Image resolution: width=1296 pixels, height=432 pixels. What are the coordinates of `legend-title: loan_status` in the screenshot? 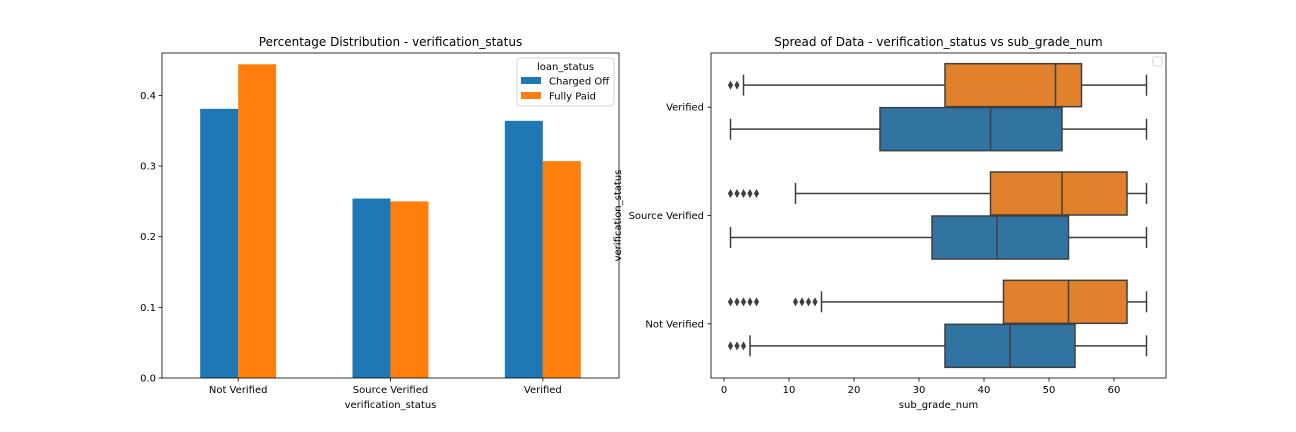 It's located at (565, 67).